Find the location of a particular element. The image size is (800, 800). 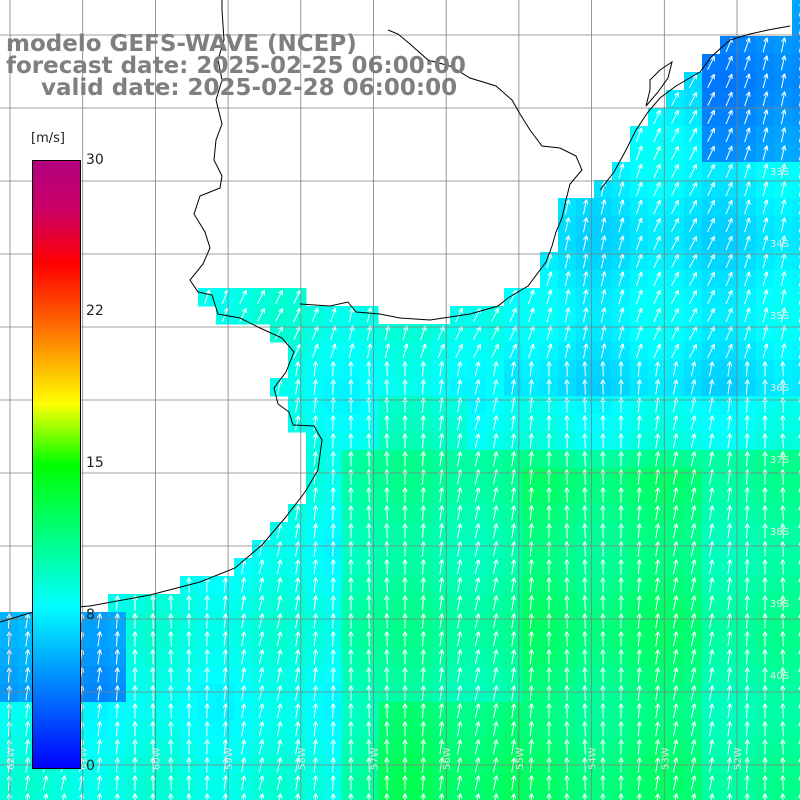

longitude-label: 52W is located at coordinates (738, 758).